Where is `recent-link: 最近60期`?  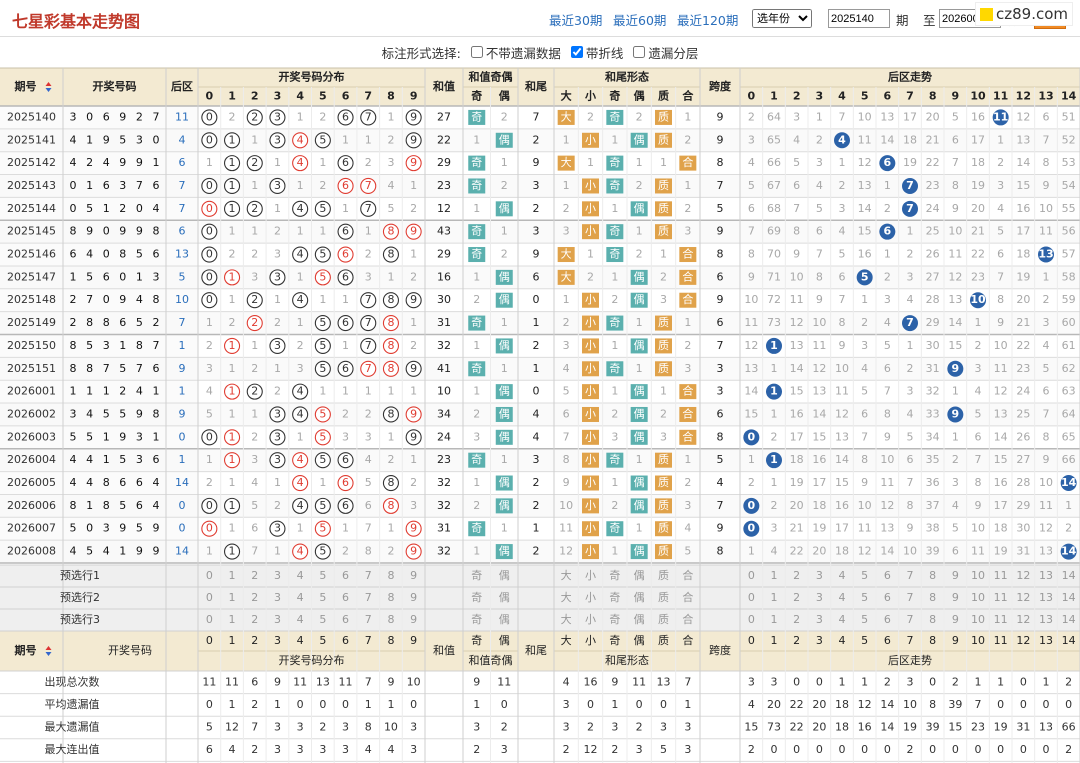
recent-link: 最近60期 is located at coordinates (640, 20).